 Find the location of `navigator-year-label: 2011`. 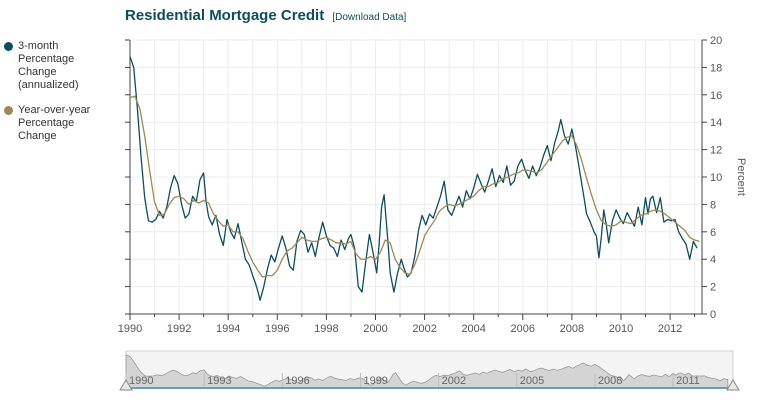

navigator-year-label: 2011 is located at coordinates (688, 381).